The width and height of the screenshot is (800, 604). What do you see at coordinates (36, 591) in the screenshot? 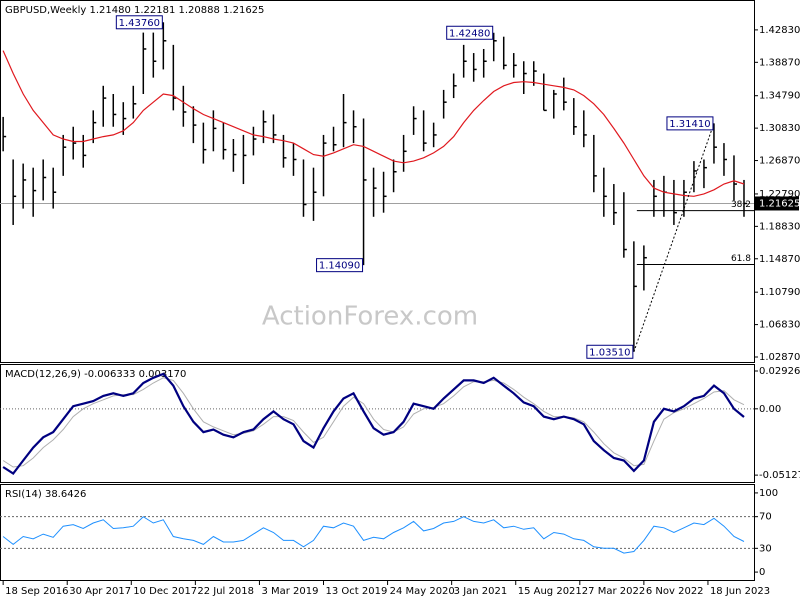
I see `x-tick-label: 18 Sep 2016` at bounding box center [36, 591].